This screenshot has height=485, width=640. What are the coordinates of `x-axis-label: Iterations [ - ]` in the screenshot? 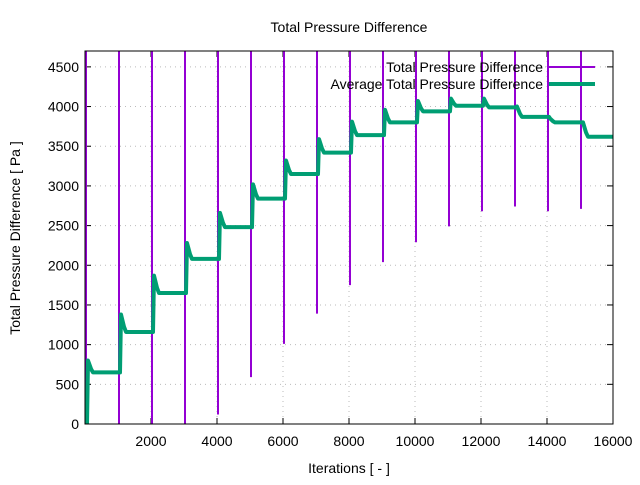 It's located at (349, 468).